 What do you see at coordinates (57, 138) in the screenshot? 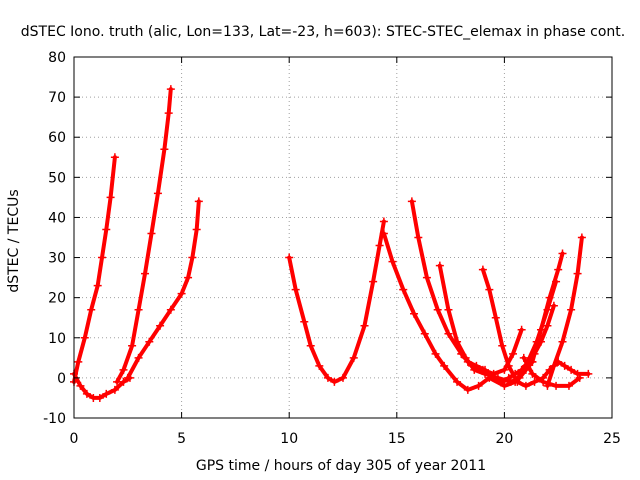
I see `y-tick-label: 60` at bounding box center [57, 138].